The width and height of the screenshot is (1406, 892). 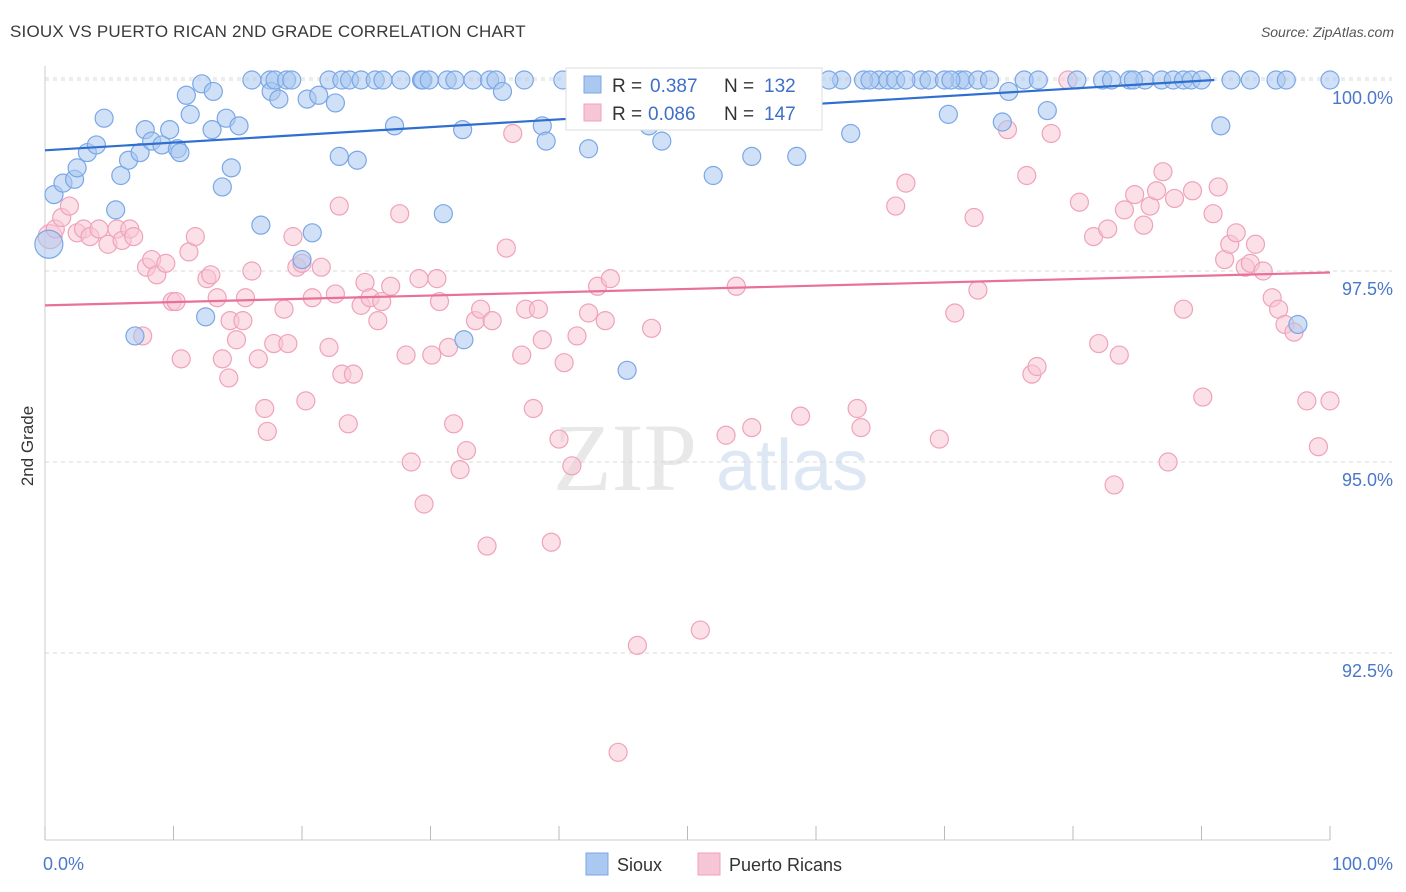 I want to click on legend-r-value-puerto-ricans: 0.086, so click(x=672, y=114).